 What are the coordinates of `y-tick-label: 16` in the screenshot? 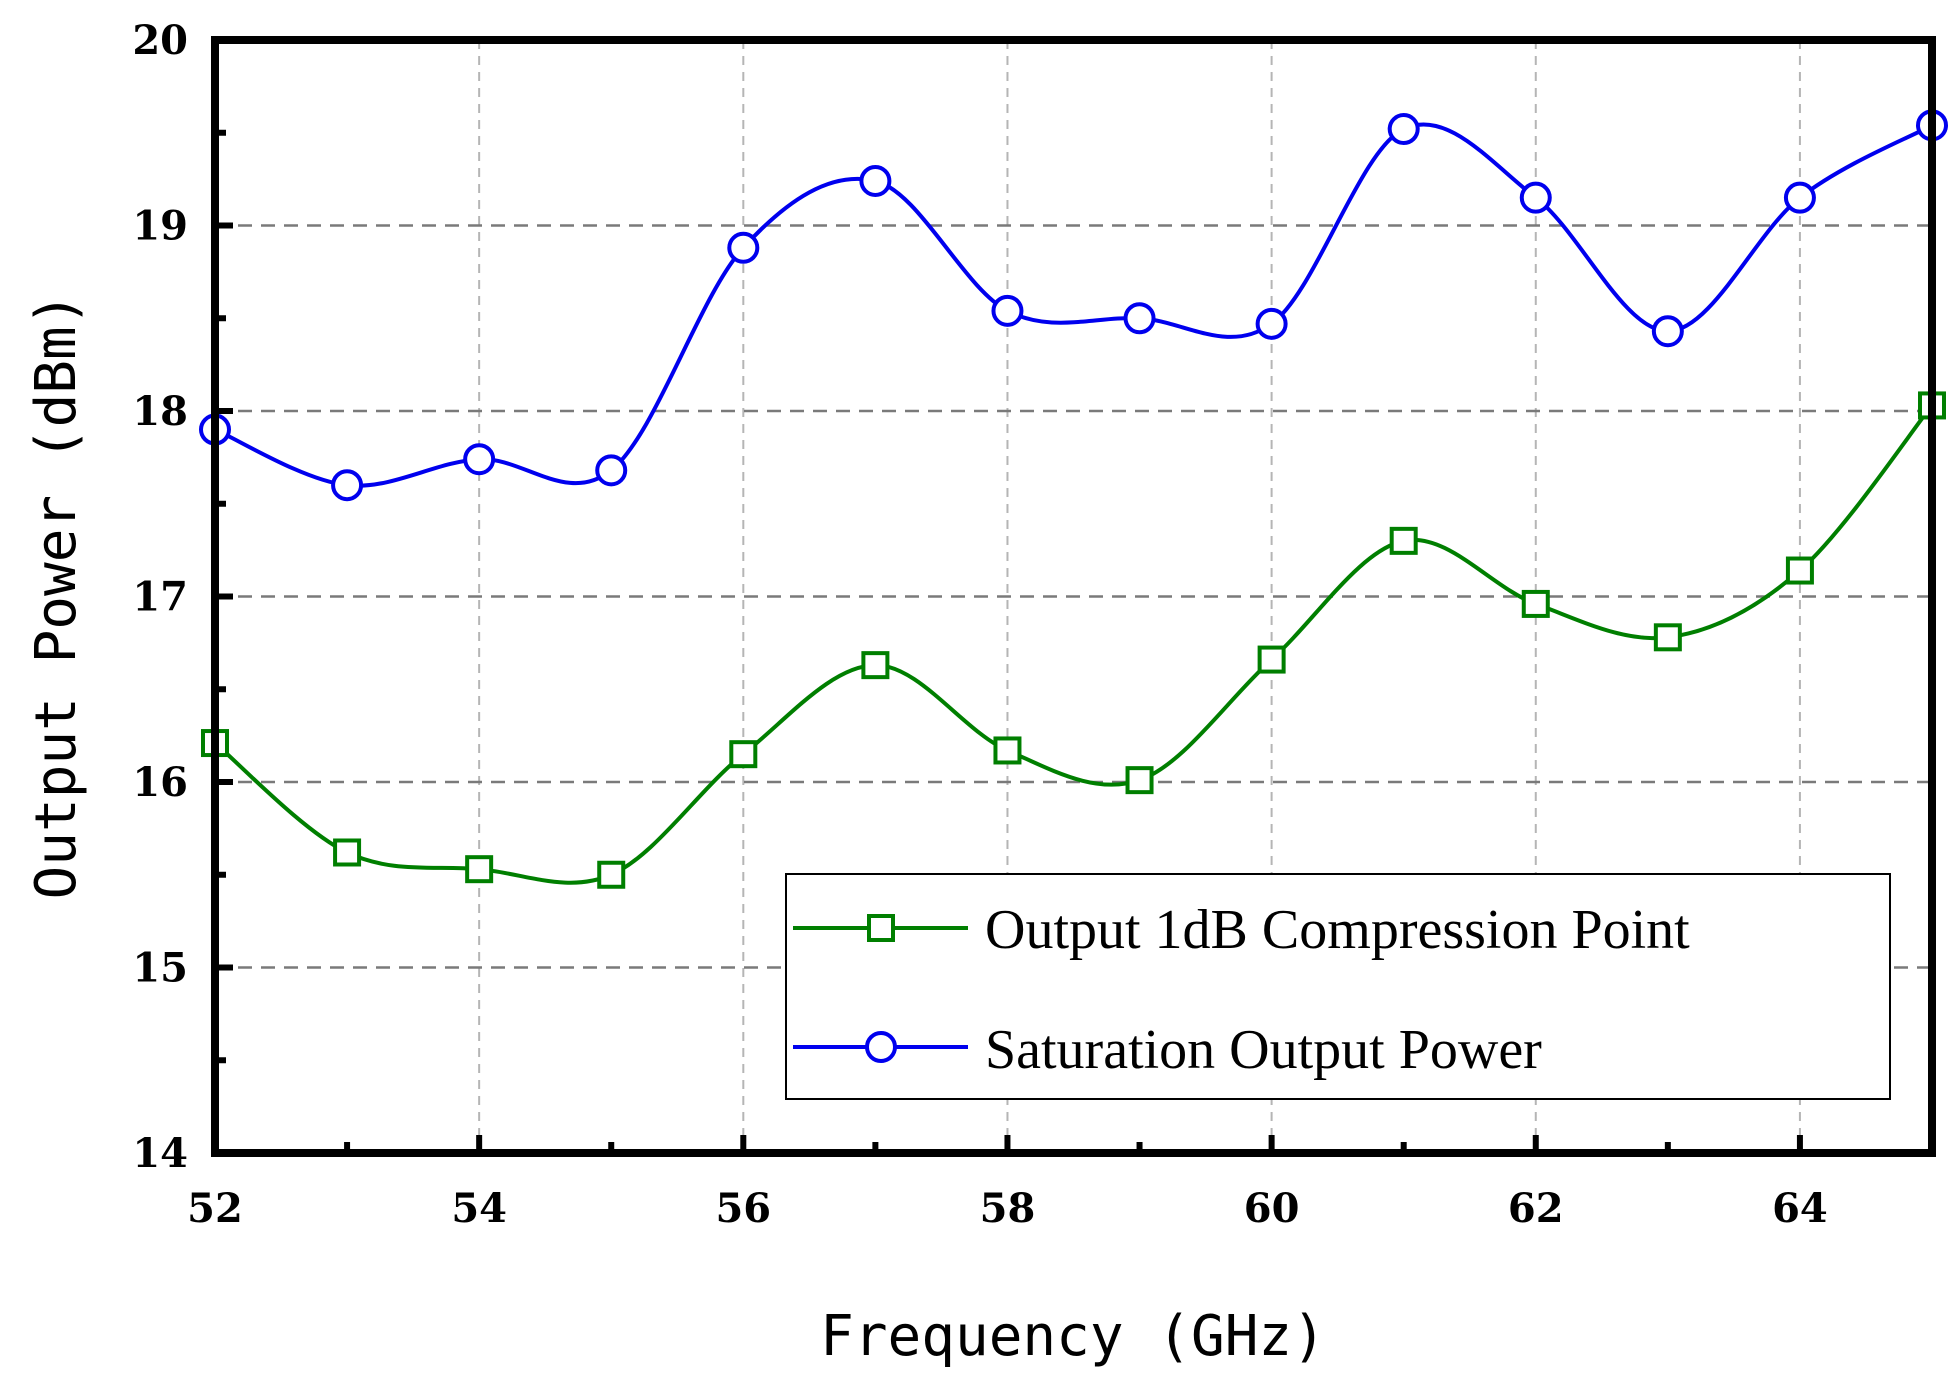 It's located at (160, 782).